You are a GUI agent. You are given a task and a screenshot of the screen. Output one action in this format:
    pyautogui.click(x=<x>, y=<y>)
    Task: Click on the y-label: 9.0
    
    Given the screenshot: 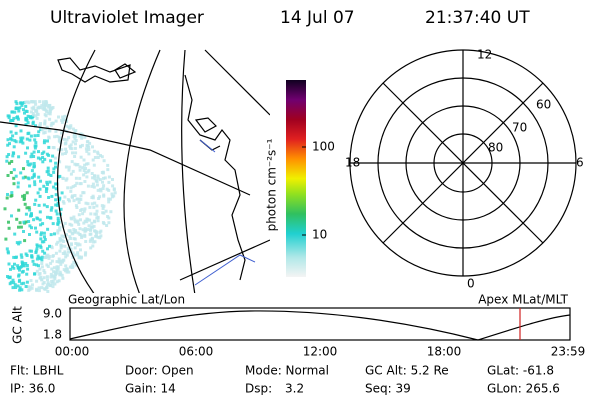 What is the action you would take?
    pyautogui.click(x=52, y=314)
    